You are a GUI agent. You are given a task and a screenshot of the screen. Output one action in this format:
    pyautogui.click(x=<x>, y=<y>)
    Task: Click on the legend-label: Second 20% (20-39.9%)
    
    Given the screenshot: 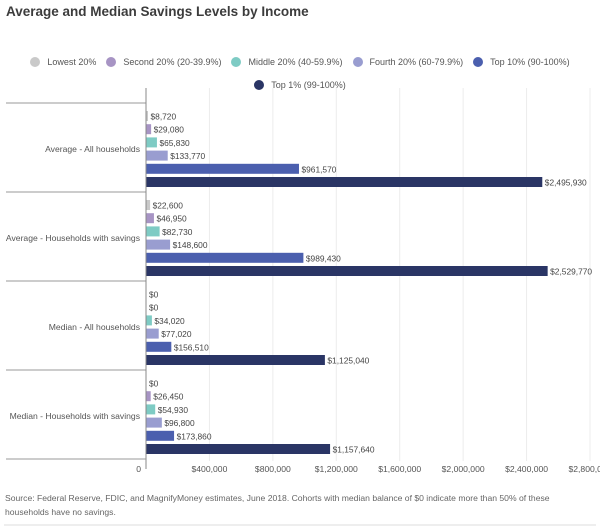 What is the action you would take?
    pyautogui.click(x=172, y=62)
    